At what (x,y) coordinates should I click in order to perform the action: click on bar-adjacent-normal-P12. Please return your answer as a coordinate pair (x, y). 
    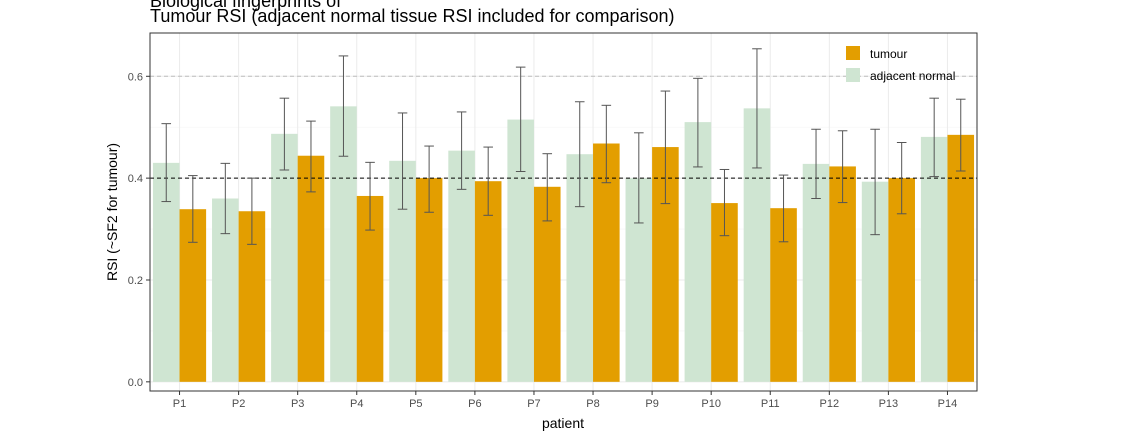
    Looking at the image, I should click on (816, 272).